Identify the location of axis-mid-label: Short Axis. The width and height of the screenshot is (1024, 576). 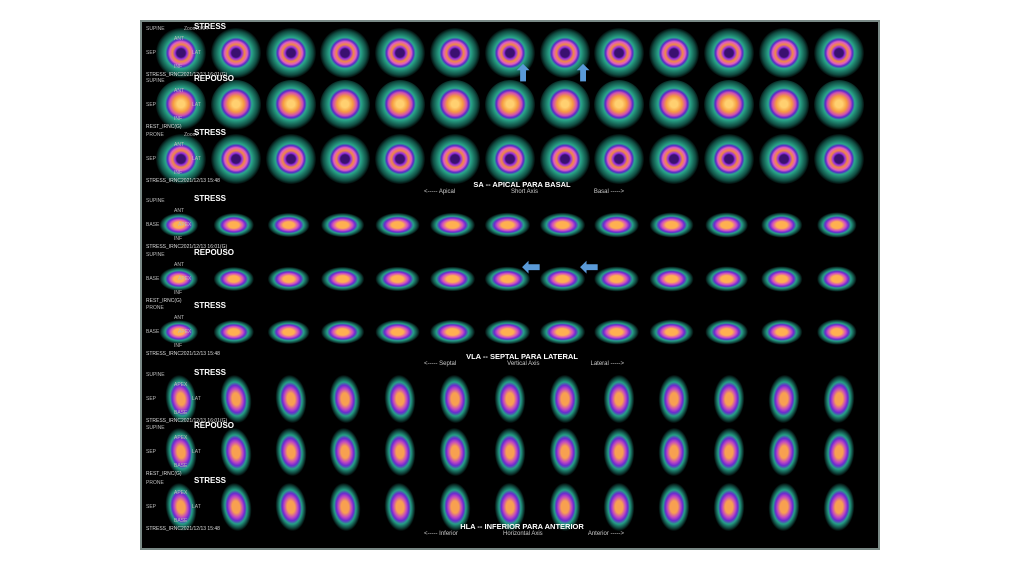
(524, 192).